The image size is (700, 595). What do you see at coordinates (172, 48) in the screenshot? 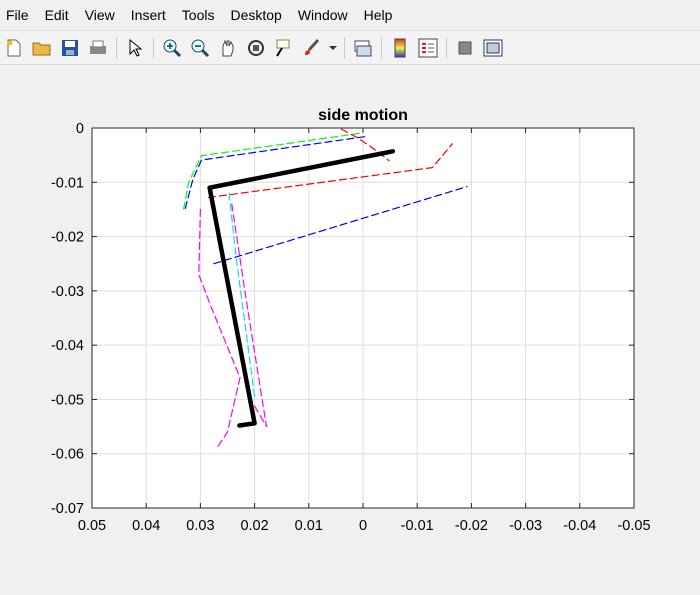
I see `zoom-in-icon` at bounding box center [172, 48].